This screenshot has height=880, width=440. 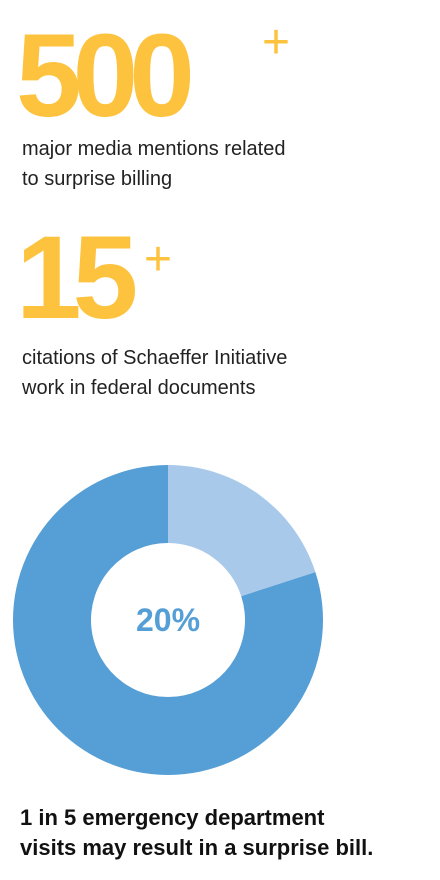 What do you see at coordinates (196, 847) in the screenshot?
I see `caption: visits may result in a surprise bill.` at bounding box center [196, 847].